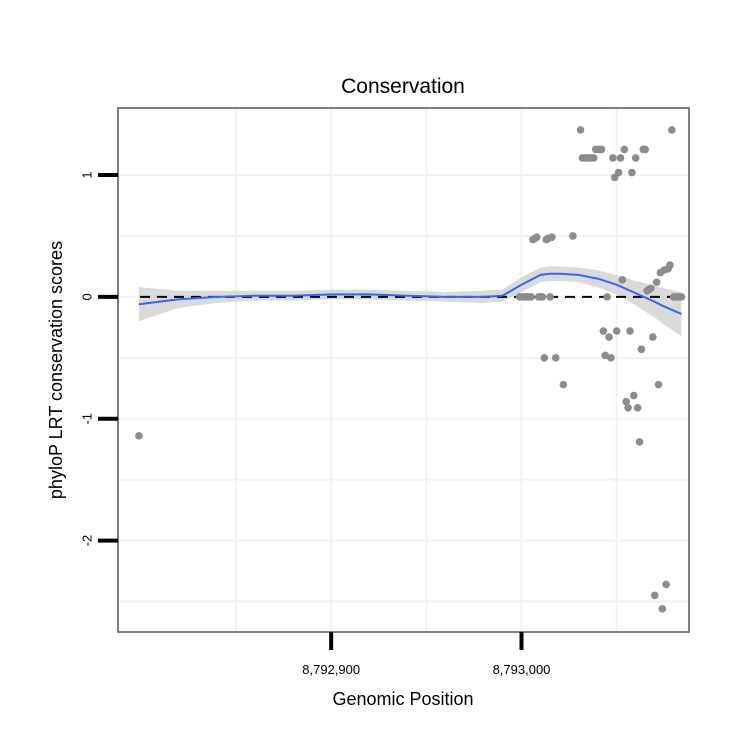 Image resolution: width=750 pixels, height=750 pixels. What do you see at coordinates (56, 370) in the screenshot?
I see `y-axis-title: phyloP LRT conservation scores` at bounding box center [56, 370].